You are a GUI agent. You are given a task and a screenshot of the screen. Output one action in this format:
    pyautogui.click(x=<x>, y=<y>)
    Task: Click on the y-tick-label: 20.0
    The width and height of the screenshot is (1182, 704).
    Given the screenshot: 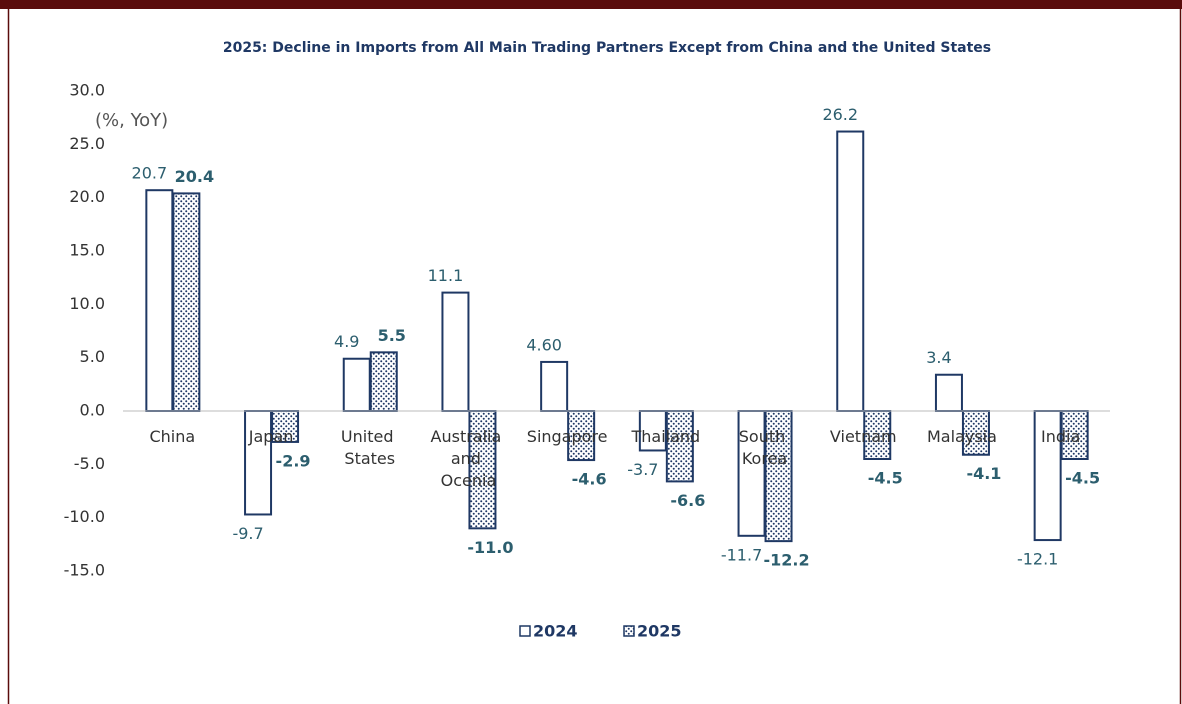 What is the action you would take?
    pyautogui.click(x=87, y=196)
    